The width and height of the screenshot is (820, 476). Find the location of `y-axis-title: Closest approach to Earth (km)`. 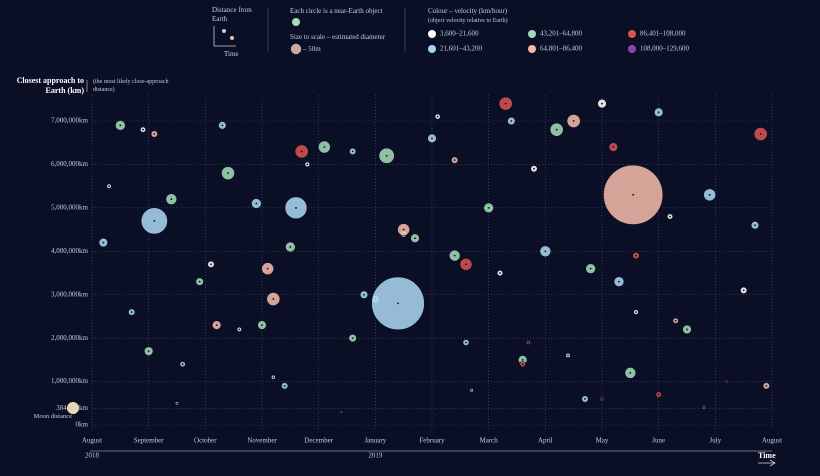

y-axis-title: Closest approach to Earth (km) is located at coordinates (50, 85).